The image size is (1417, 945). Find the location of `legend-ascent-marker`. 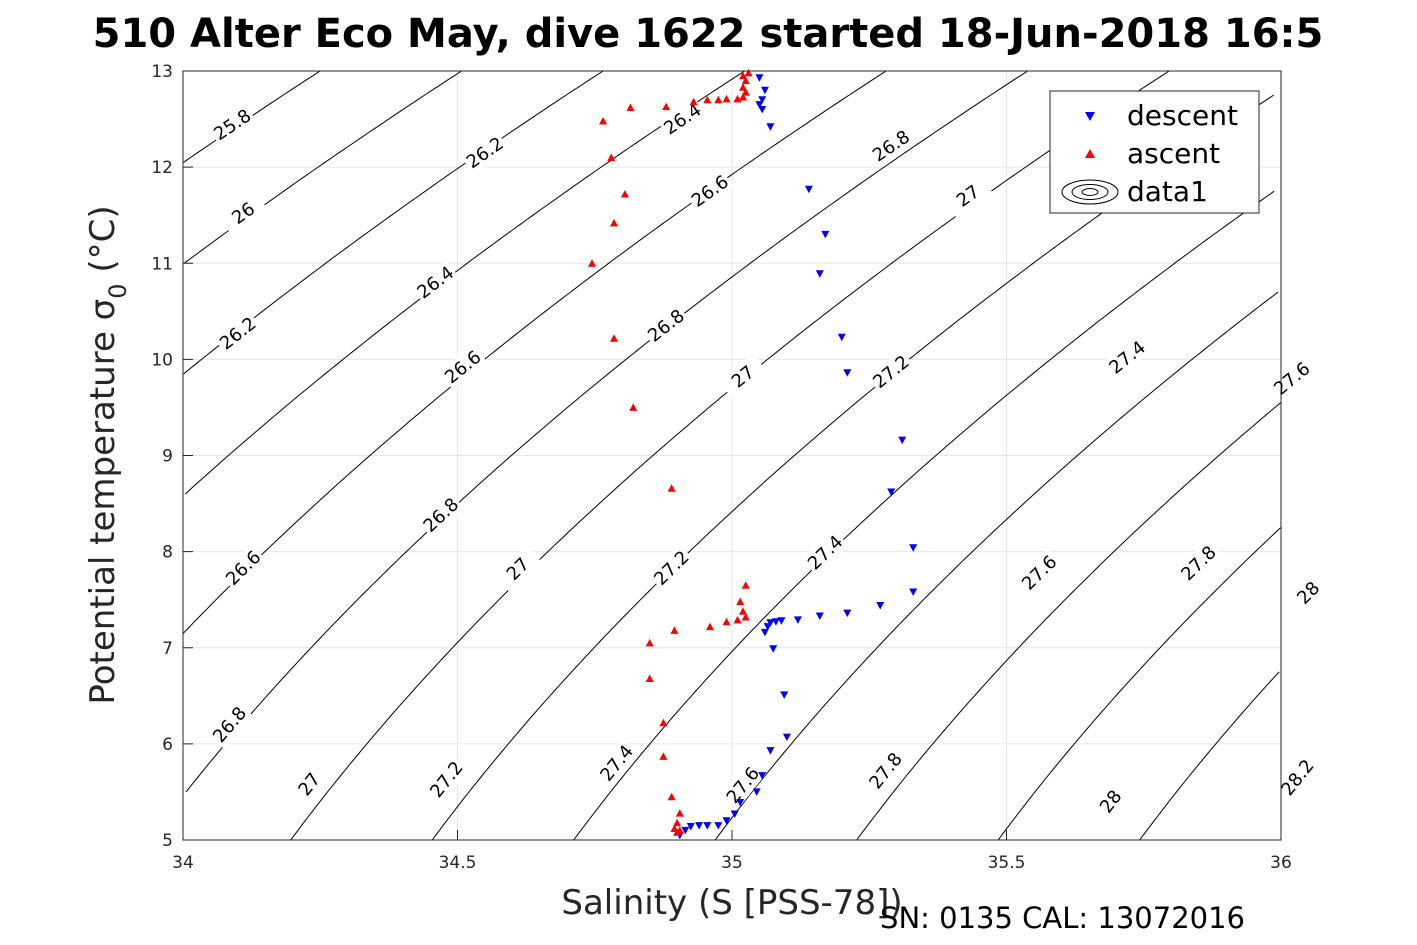

legend-ascent-marker is located at coordinates (1090, 153).